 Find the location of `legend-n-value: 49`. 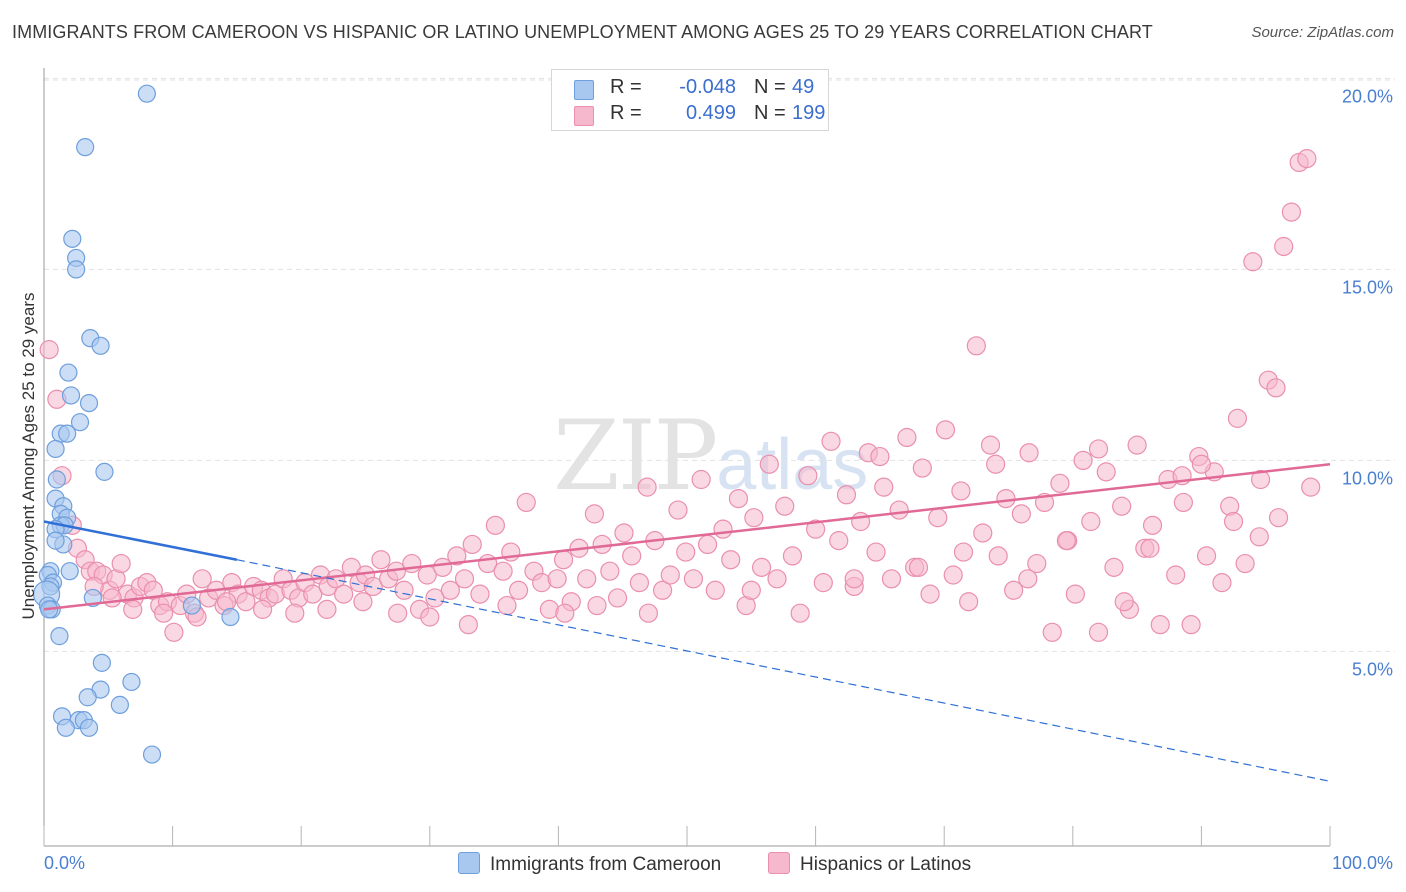

legend-n-value: 49 is located at coordinates (803, 87).